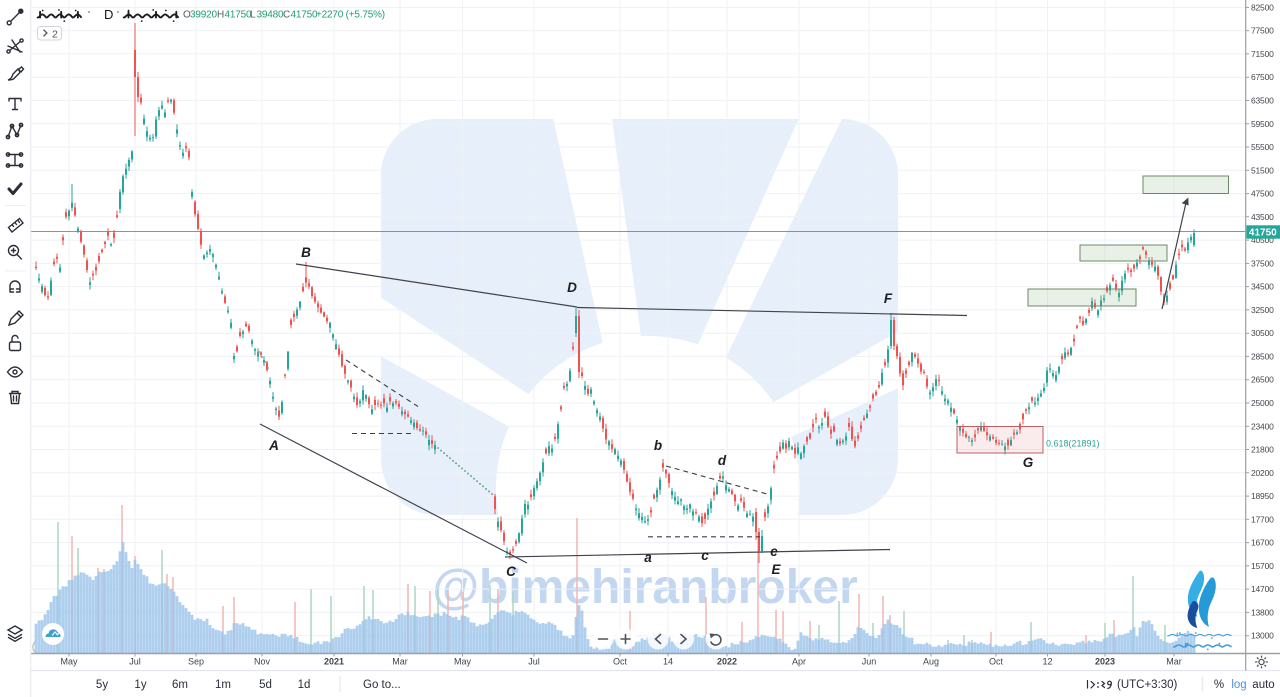 Image resolution: width=1280 pixels, height=697 pixels. What do you see at coordinates (1262, 287) in the screenshot?
I see `svg-text: 34500` at bounding box center [1262, 287].